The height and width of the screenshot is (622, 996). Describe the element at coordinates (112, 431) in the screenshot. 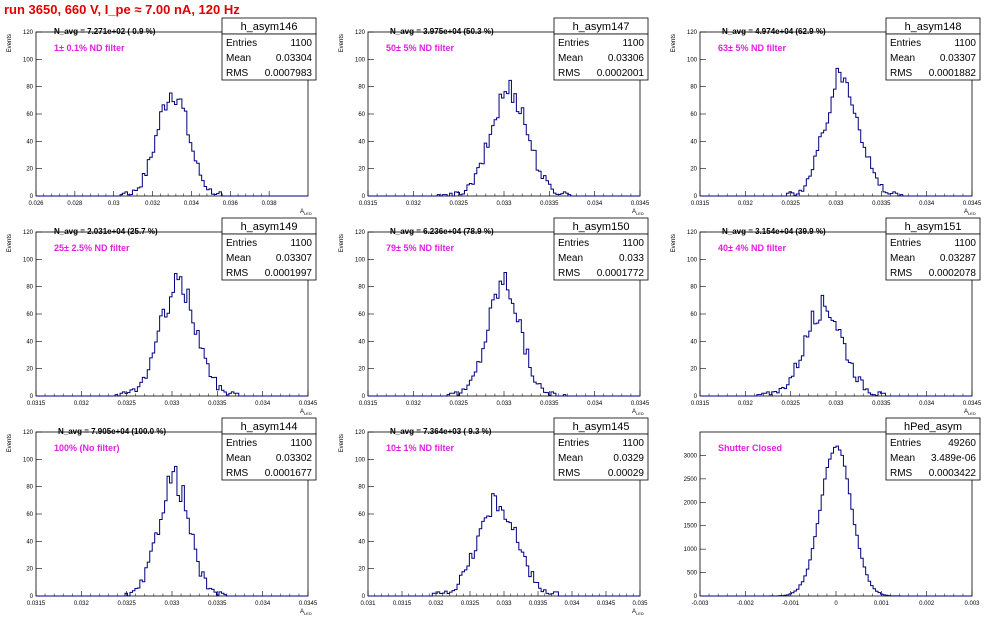

I see `n-avg-label: N_avg = 7.905e+04 (100.0 %)` at that location.